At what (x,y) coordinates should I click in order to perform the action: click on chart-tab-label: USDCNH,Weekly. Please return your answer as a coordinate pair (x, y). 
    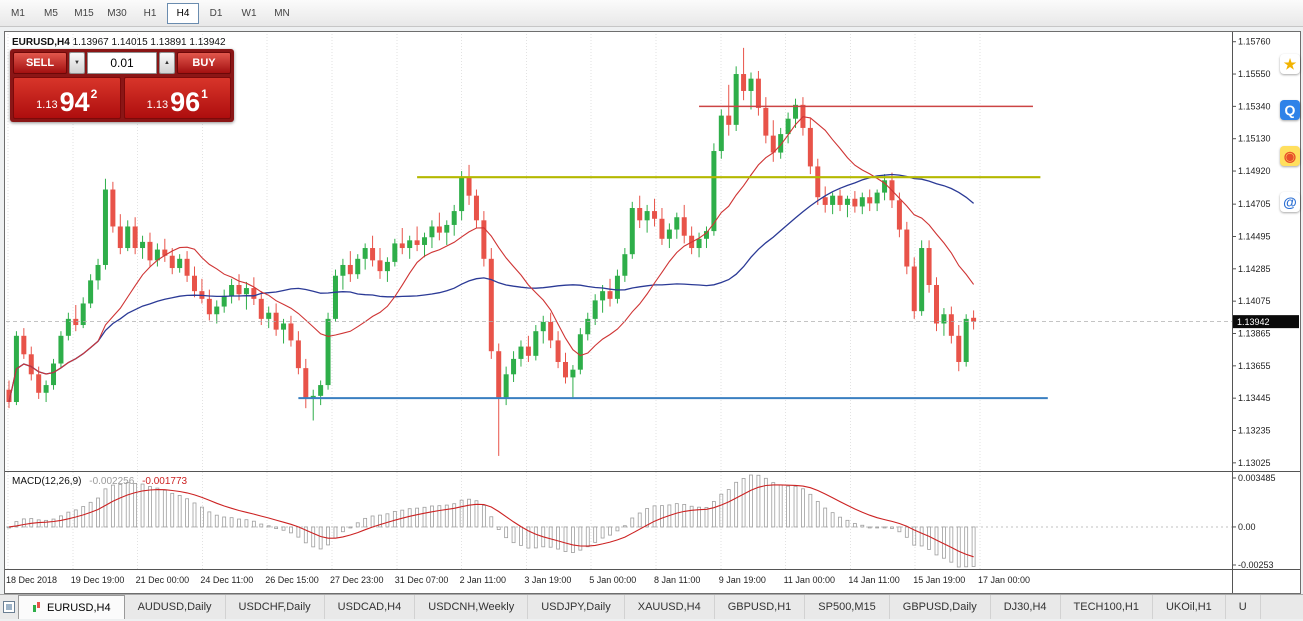
    Looking at the image, I should click on (471, 607).